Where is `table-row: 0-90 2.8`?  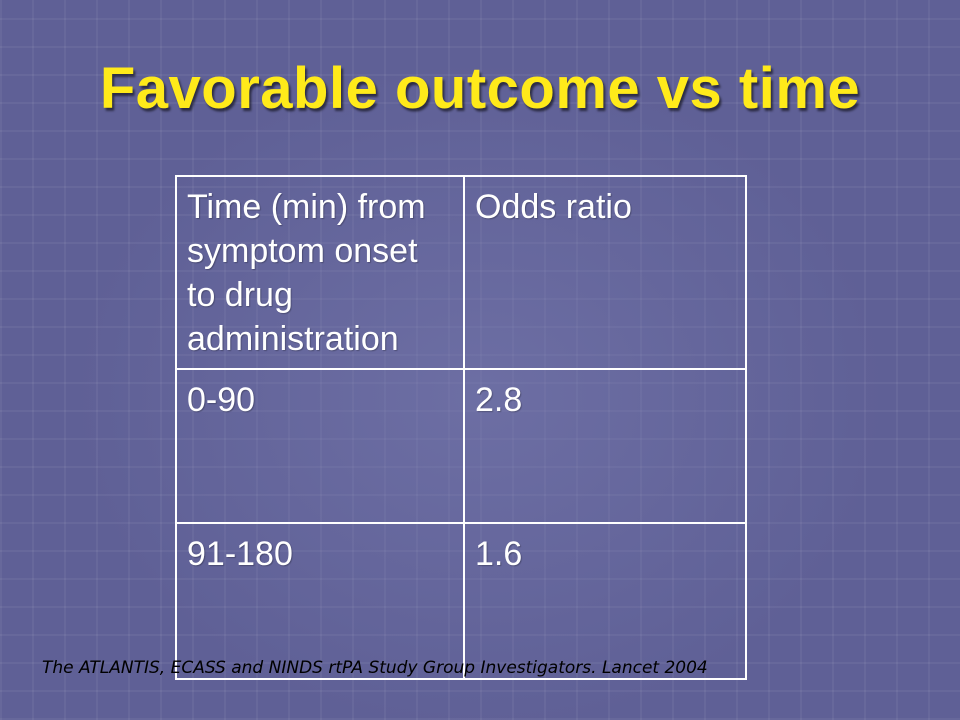 table-row: 0-90 2.8 is located at coordinates (461, 446).